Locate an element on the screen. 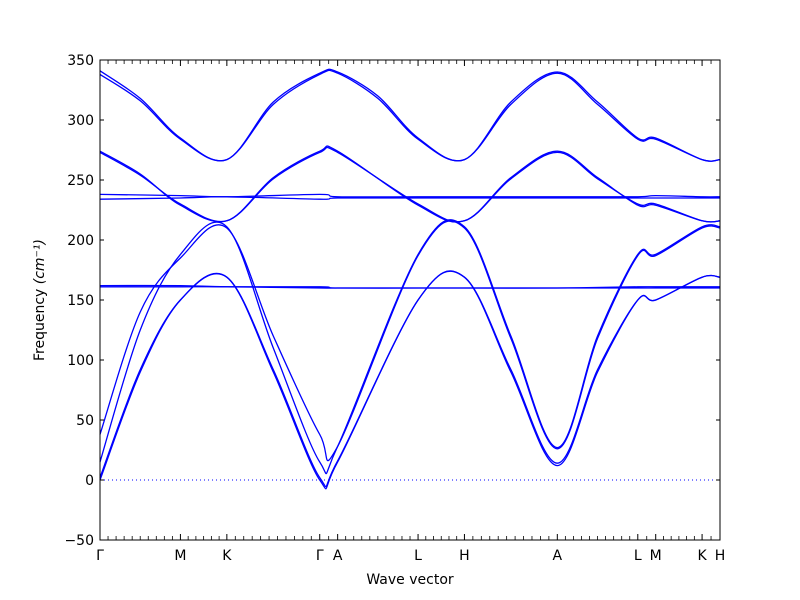 The image size is (800, 600). y-tick-label: 100 is located at coordinates (80, 361).